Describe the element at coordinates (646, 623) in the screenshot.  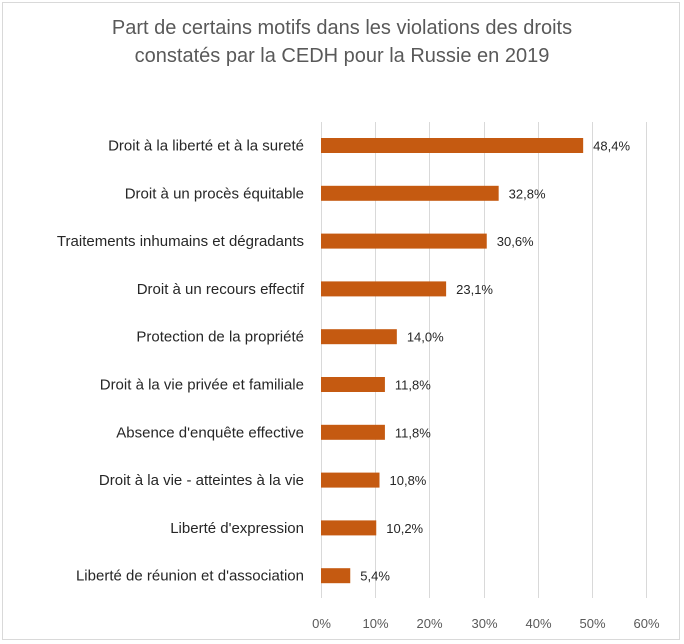
I see `x-tick-label: 60%` at that location.